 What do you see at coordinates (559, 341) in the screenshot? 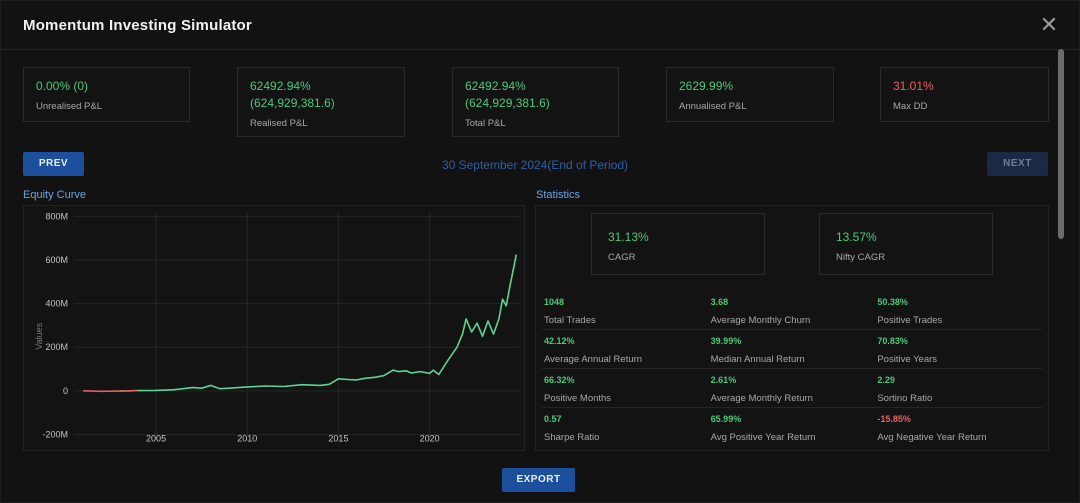
I see `stat-value: 42.12%` at bounding box center [559, 341].